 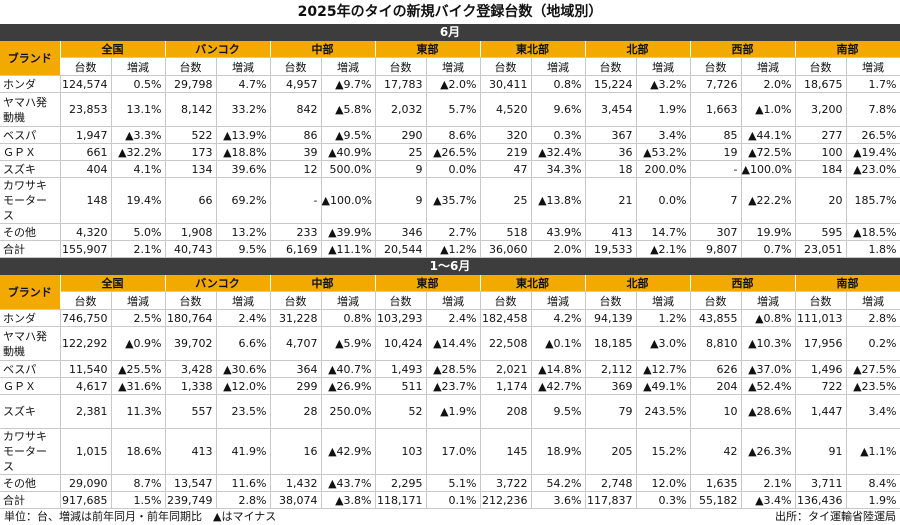 I want to click on change-cell: ▲23.0%, so click(x=873, y=169).